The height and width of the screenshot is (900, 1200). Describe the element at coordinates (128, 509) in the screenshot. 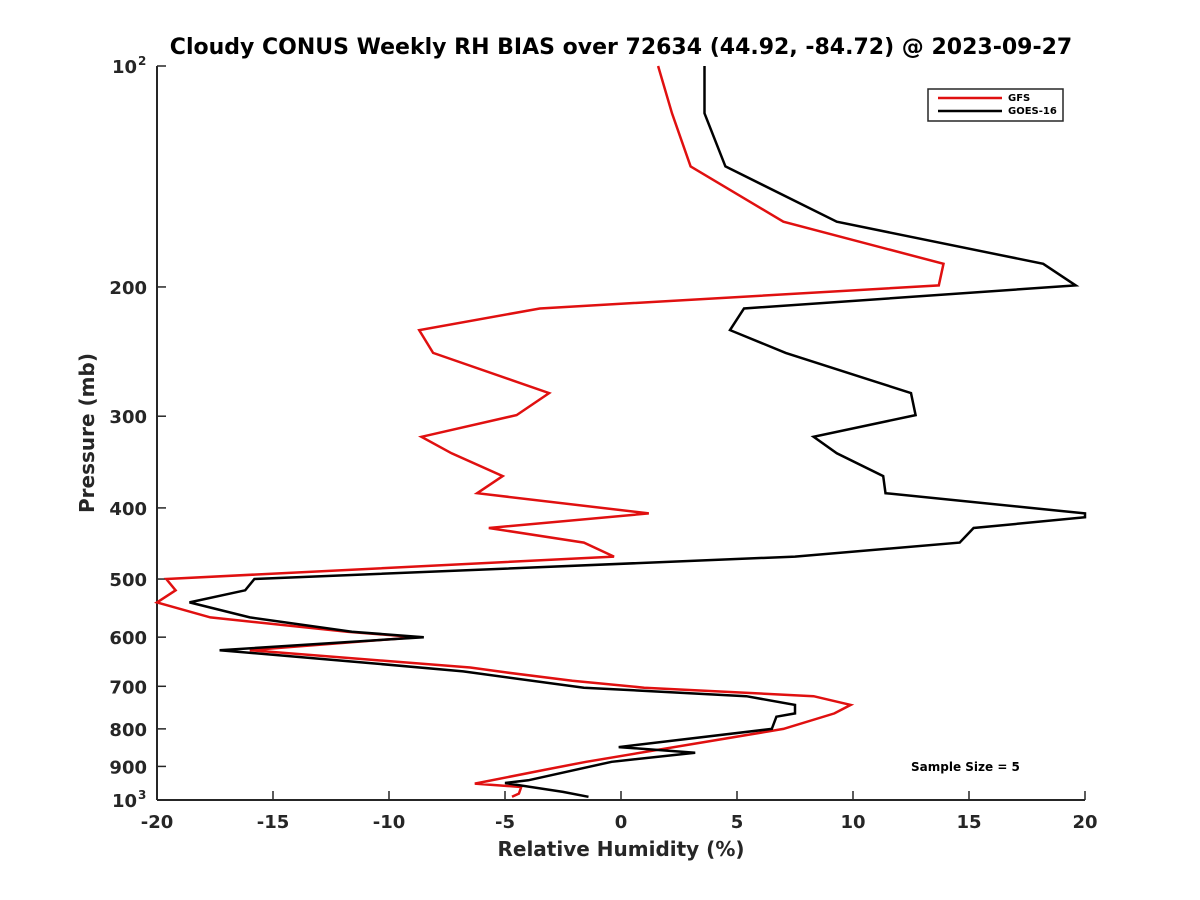

I see `y-tick-label: 400` at that location.